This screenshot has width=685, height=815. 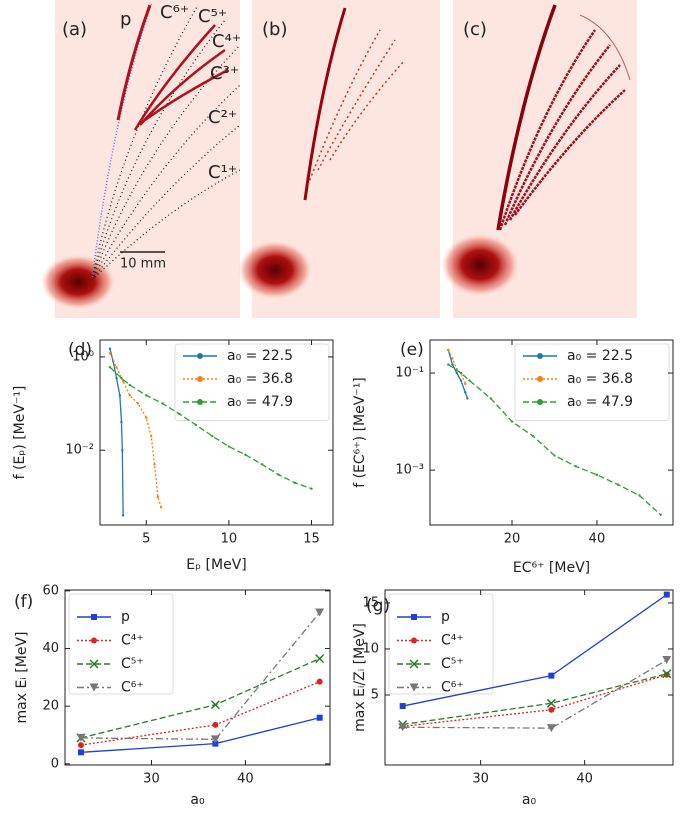 What do you see at coordinates (20, 433) in the screenshot?
I see `y-axis-label: f (Eₚ) [MeV⁻¹]` at bounding box center [20, 433].